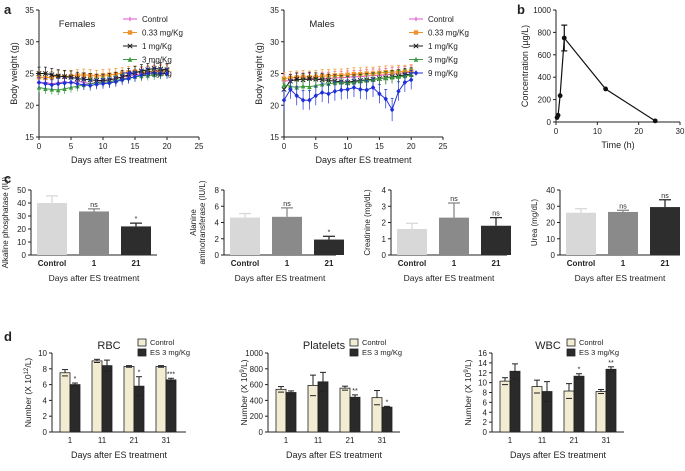  I want to click on y-tick-label: 10, so click(550, 239).